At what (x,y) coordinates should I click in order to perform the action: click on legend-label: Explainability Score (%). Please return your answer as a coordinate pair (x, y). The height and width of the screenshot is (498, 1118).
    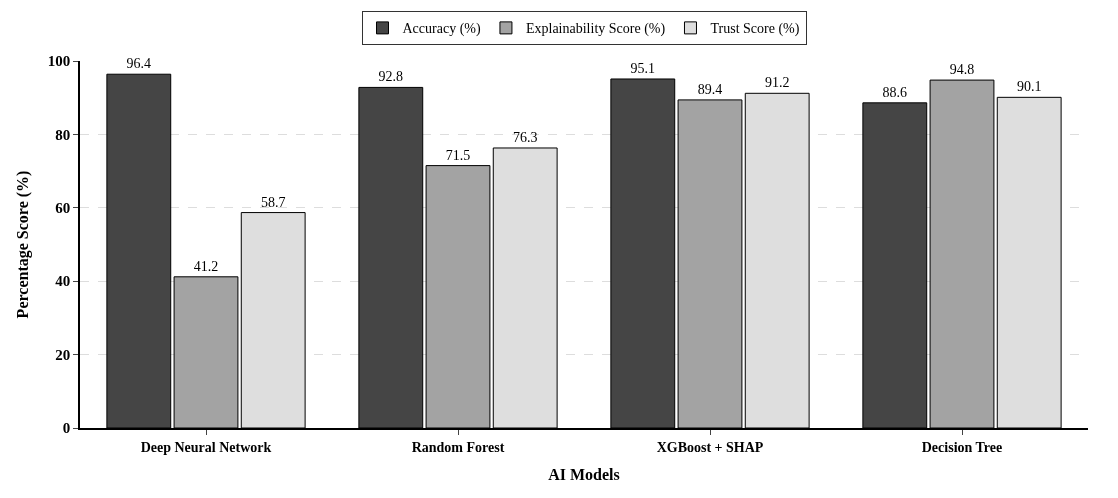
    Looking at the image, I should click on (595, 29).